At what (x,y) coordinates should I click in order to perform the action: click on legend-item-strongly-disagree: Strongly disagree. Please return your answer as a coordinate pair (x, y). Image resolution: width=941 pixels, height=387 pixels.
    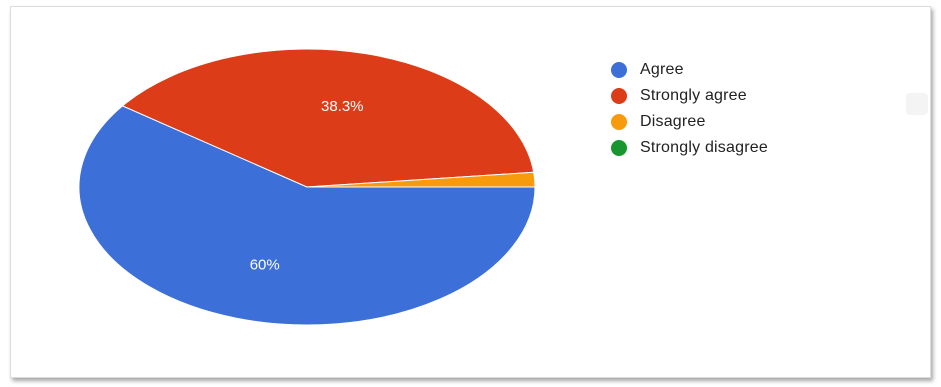
    Looking at the image, I should click on (689, 148).